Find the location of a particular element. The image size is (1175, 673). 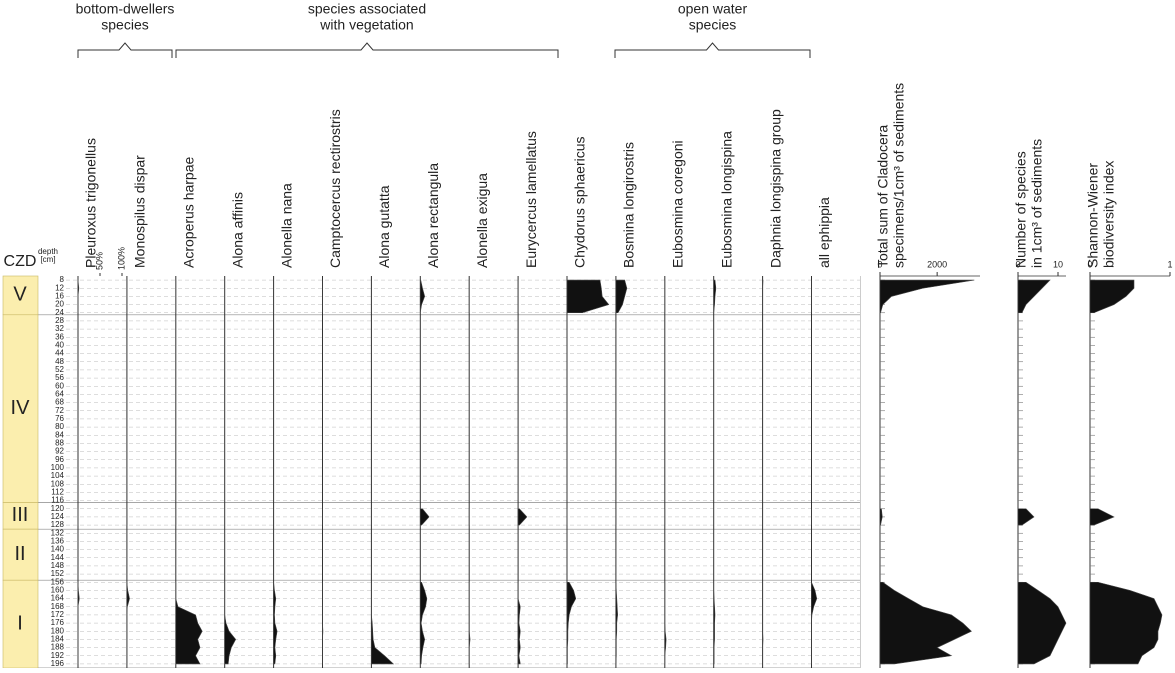

x-tick-label: 100% is located at coordinates (121, 258).